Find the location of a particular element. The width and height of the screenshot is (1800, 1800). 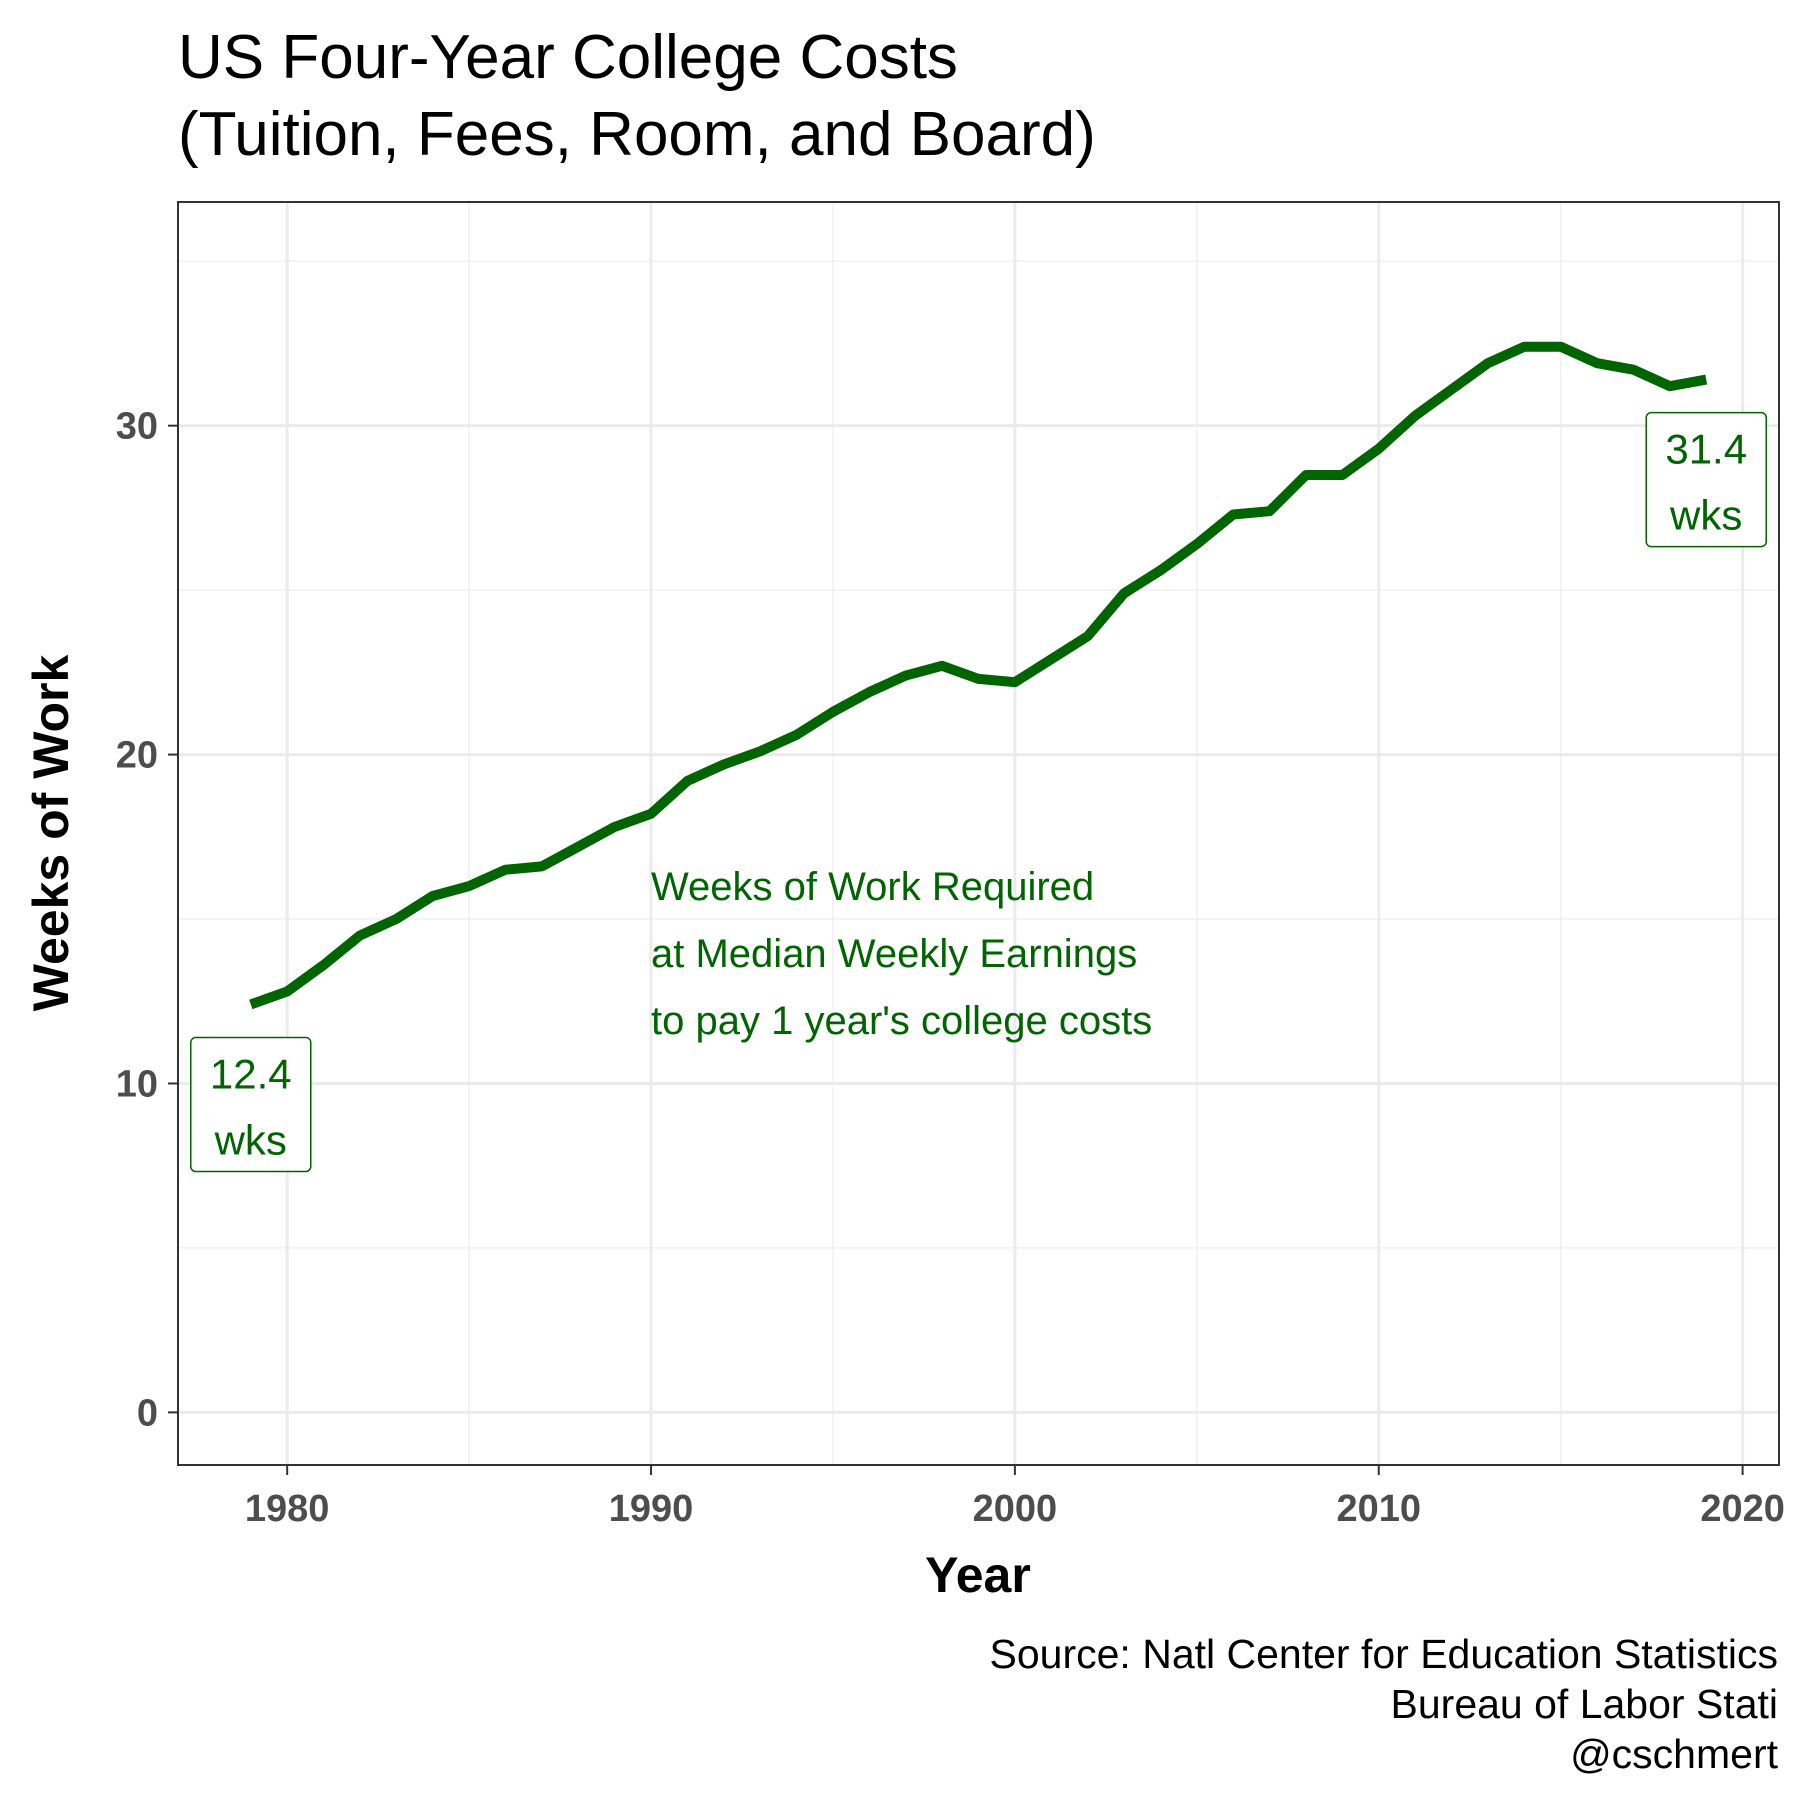

annotation-line-3: to pay 1 year's college costs is located at coordinates (901, 1021).